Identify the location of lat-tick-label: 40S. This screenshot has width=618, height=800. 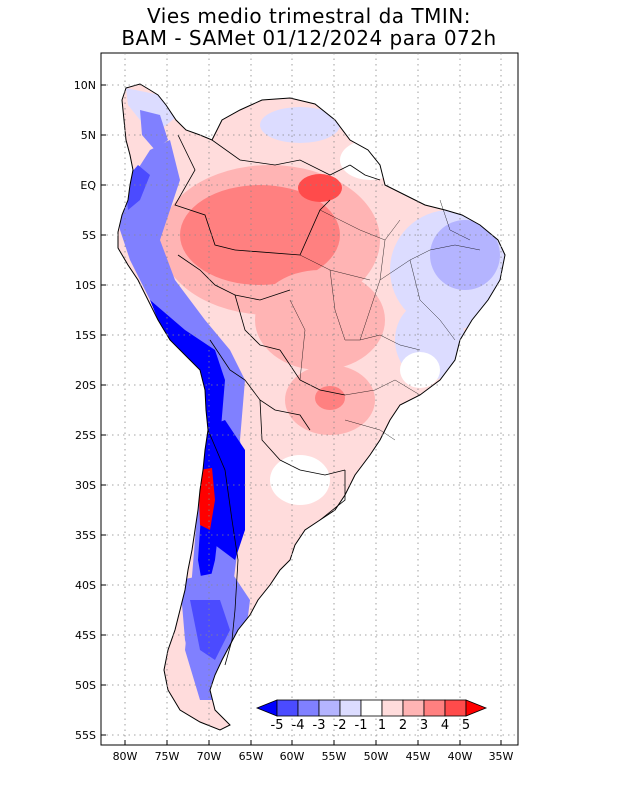
(85, 585).